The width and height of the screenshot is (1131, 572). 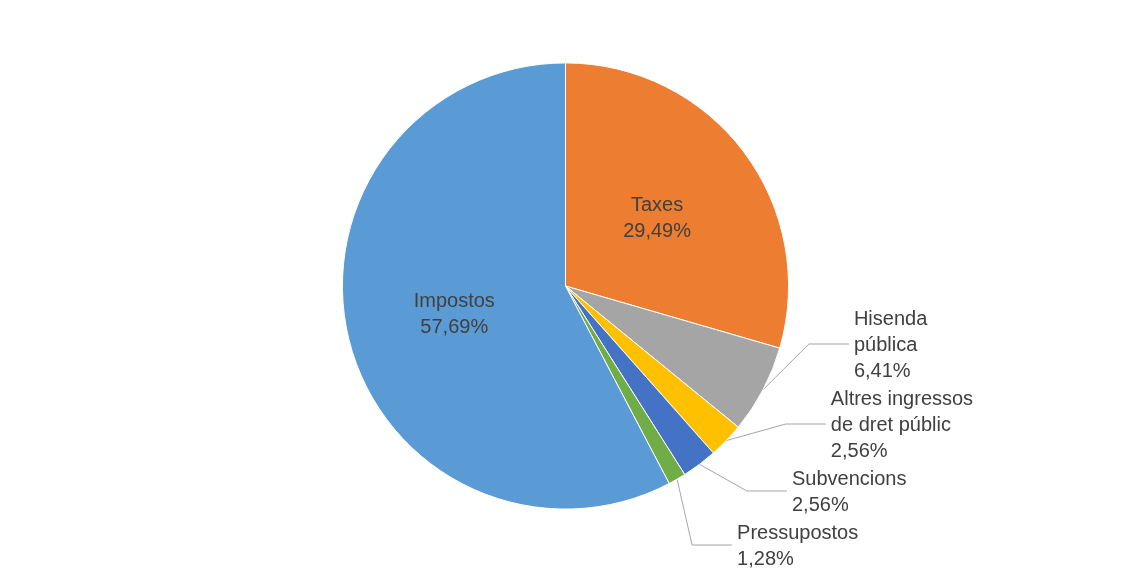 I want to click on data-label: 6,41%, so click(x=882, y=370).